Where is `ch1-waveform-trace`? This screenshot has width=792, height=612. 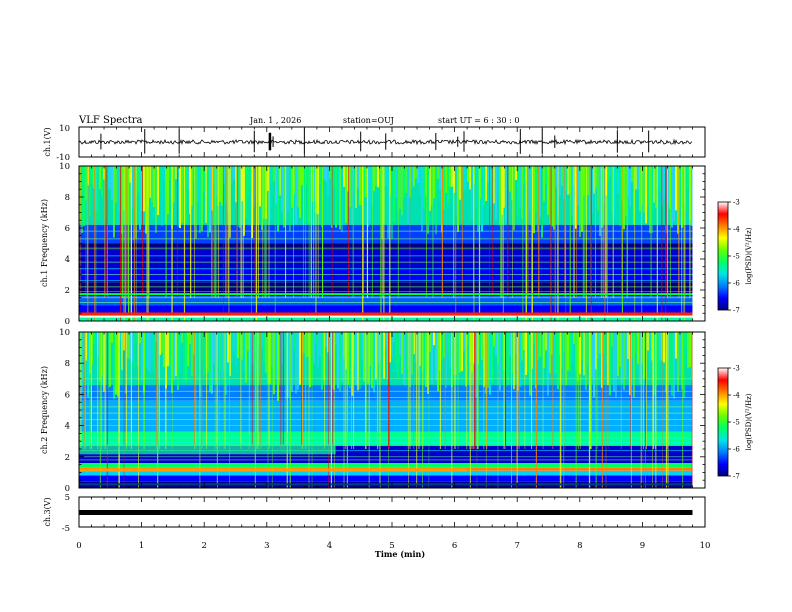 ch1-waveform-trace is located at coordinates (385, 141).